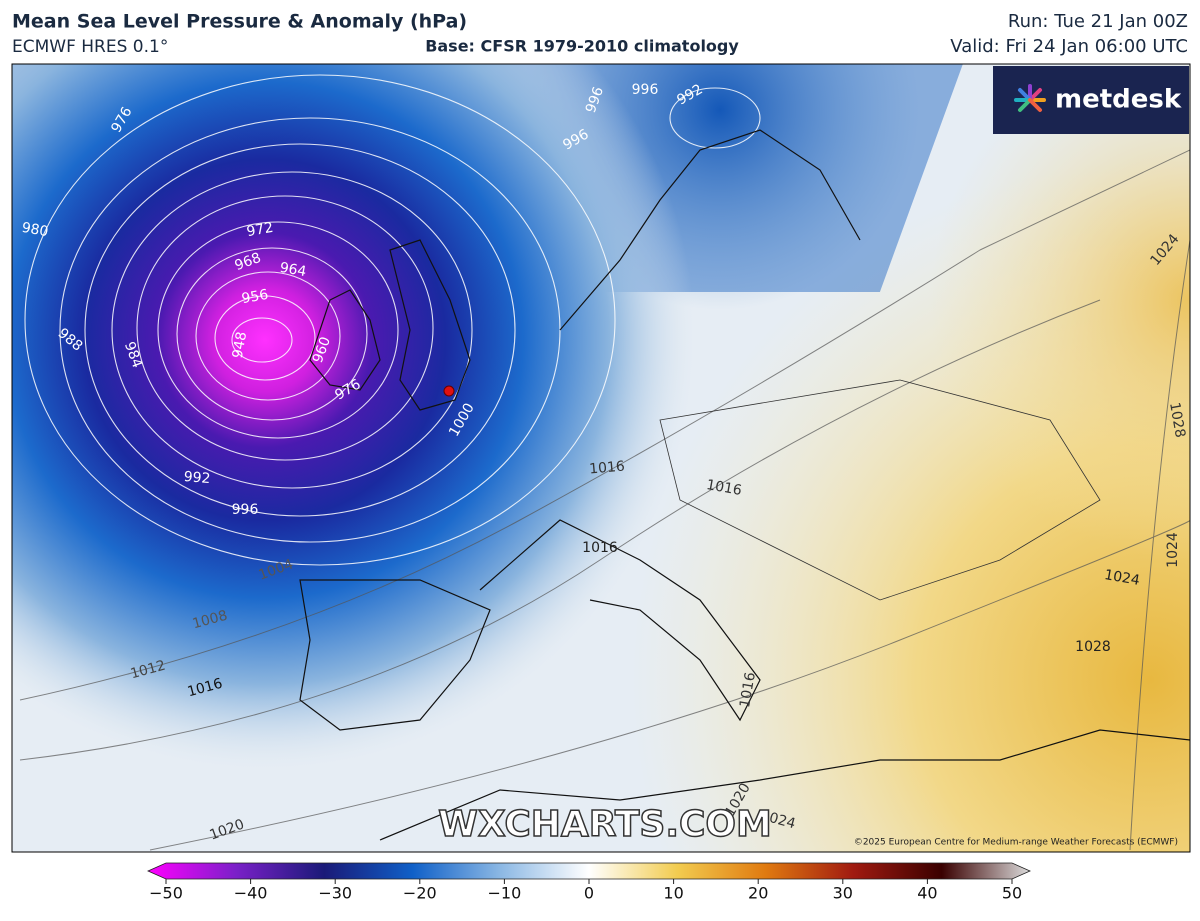  What do you see at coordinates (589, 871) in the screenshot?
I see `colorbar-scale` at bounding box center [589, 871].